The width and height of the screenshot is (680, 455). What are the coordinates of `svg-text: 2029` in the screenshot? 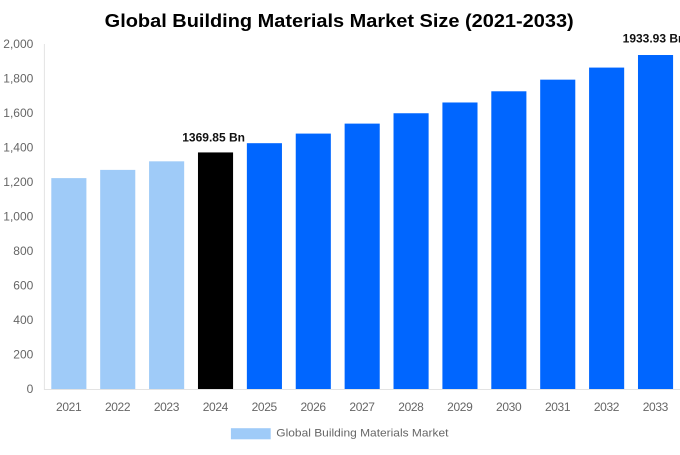 It's located at (460, 407).